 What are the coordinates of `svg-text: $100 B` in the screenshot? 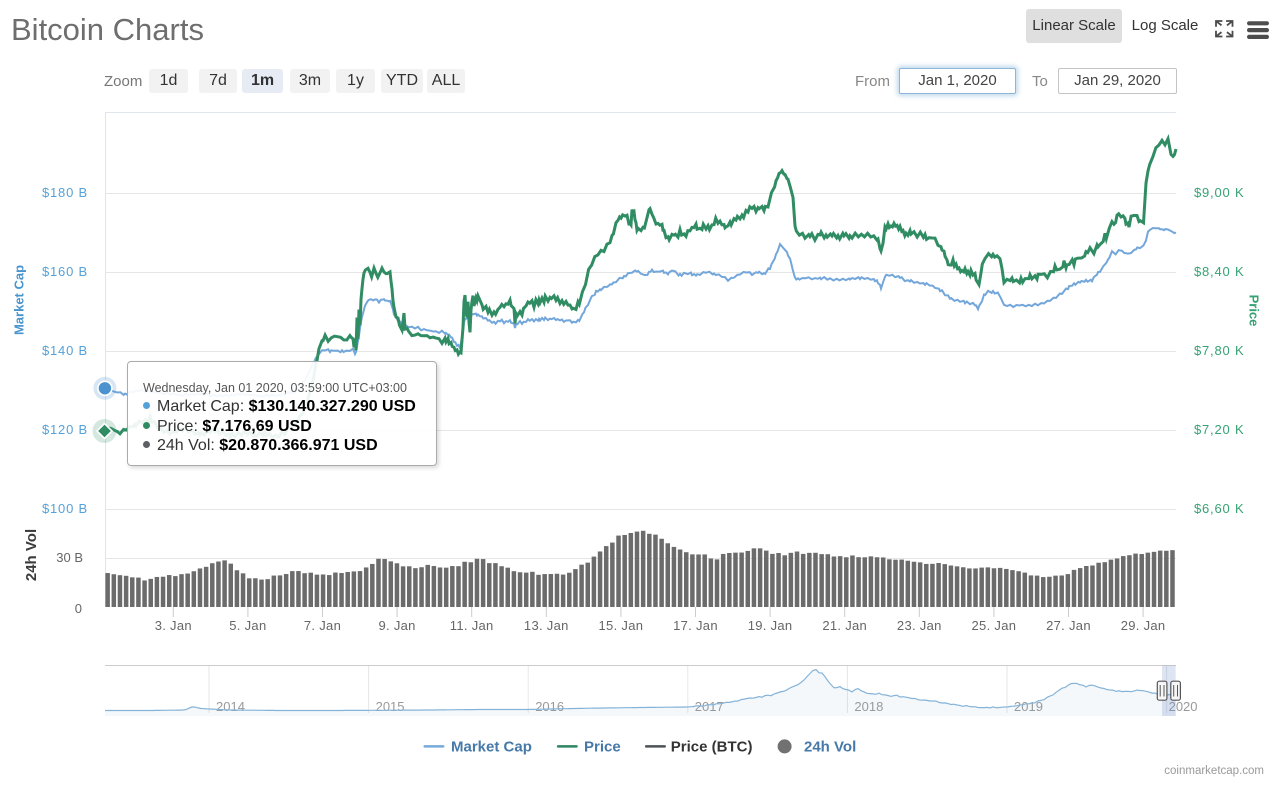 It's located at (65, 508).